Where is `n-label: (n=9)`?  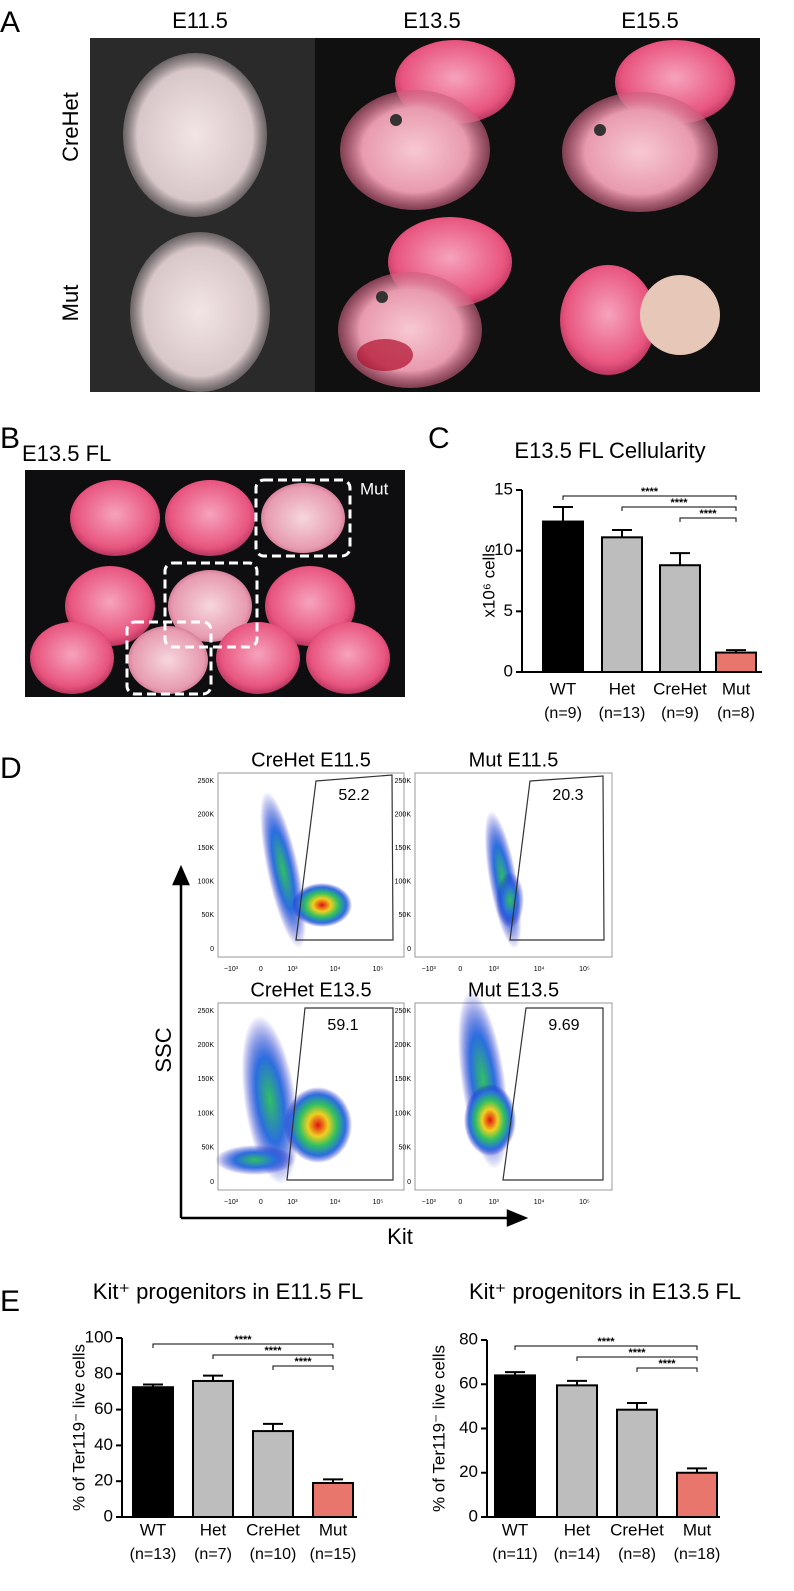 n-label: (n=9) is located at coordinates (680, 713).